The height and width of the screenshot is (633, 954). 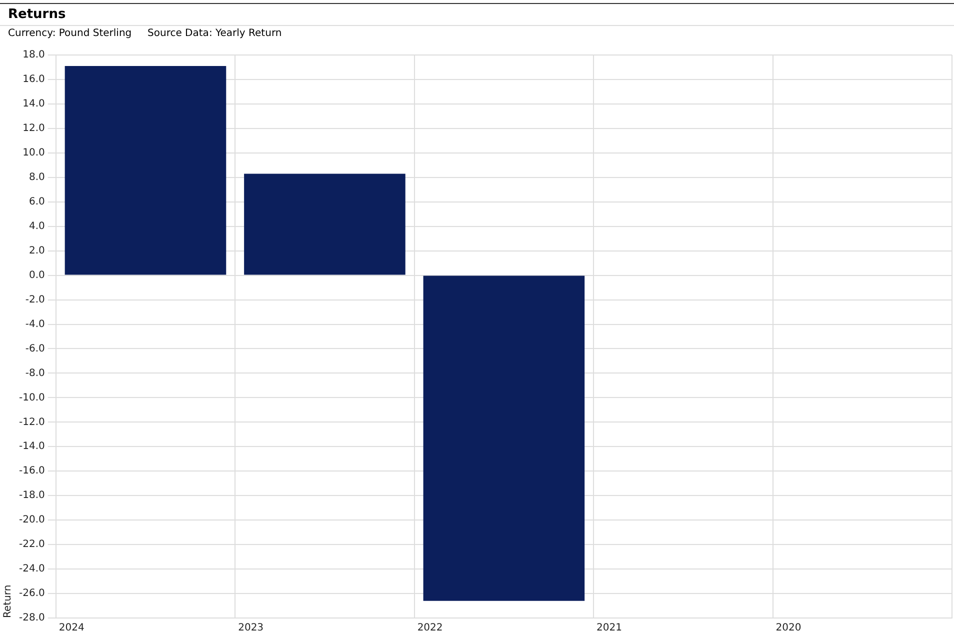 What do you see at coordinates (35, 324) in the screenshot?
I see `y-tick-label: -4.0` at bounding box center [35, 324].